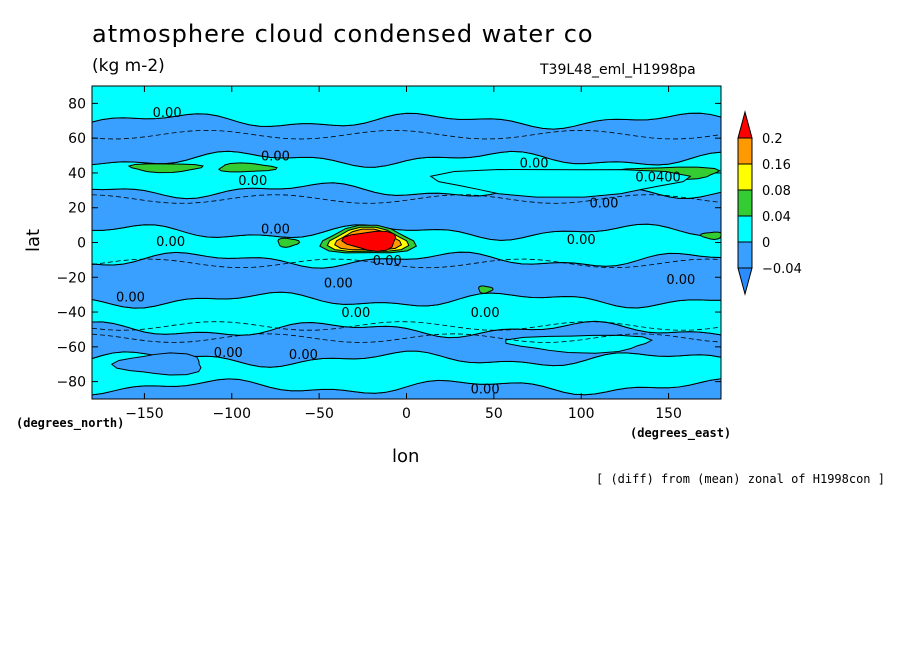  Describe the element at coordinates (77, 174) in the screenshot. I see `y-tick-label: 40` at that location.